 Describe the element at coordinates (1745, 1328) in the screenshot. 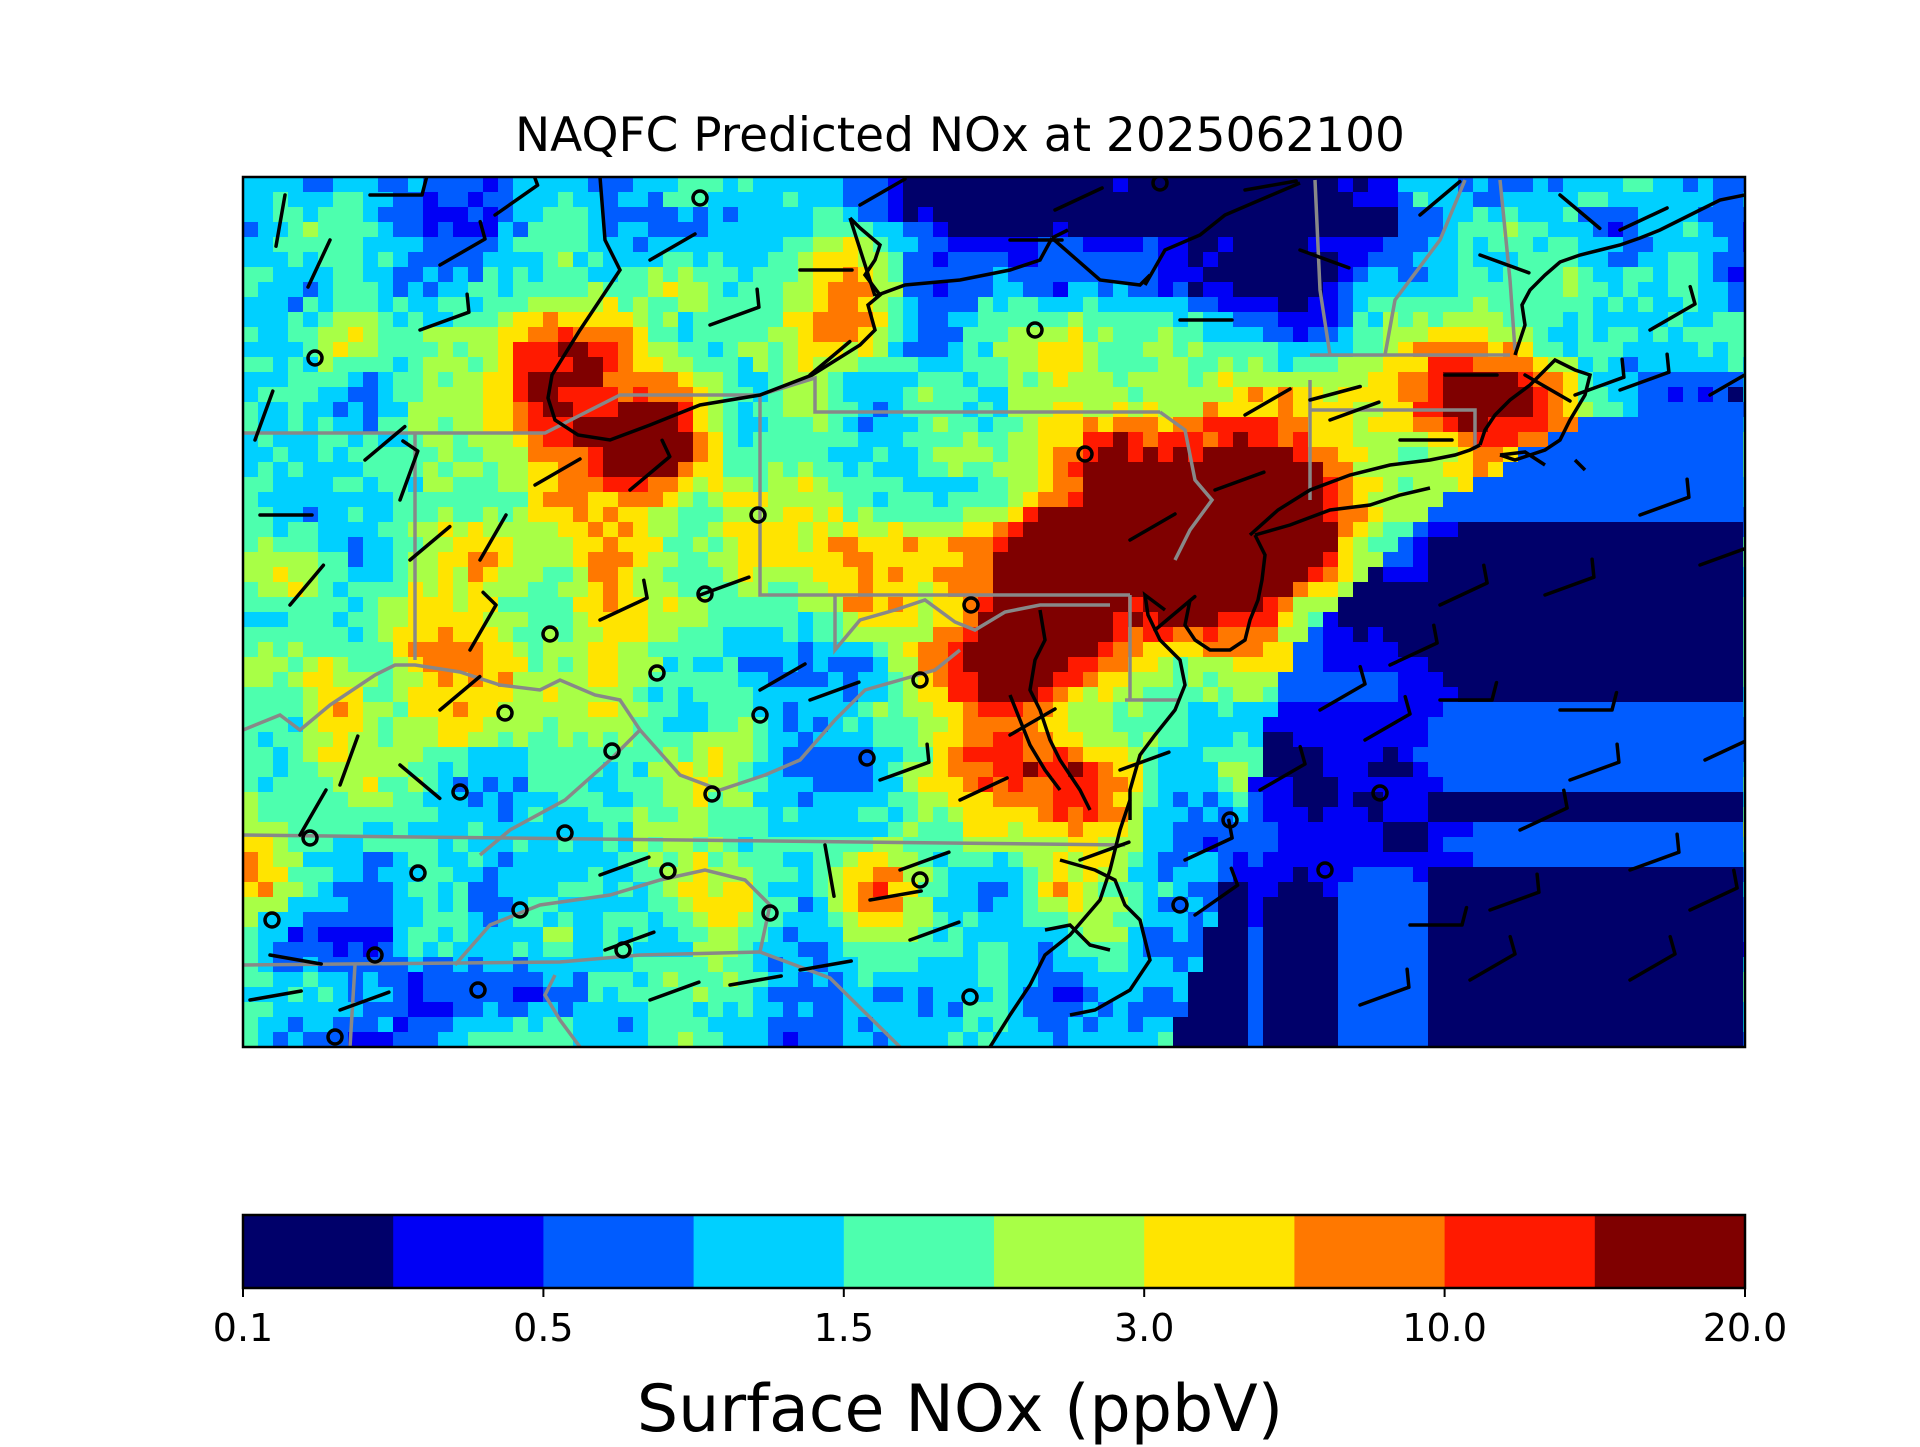

I see `colorbar-tick-label: 20.0` at that location.